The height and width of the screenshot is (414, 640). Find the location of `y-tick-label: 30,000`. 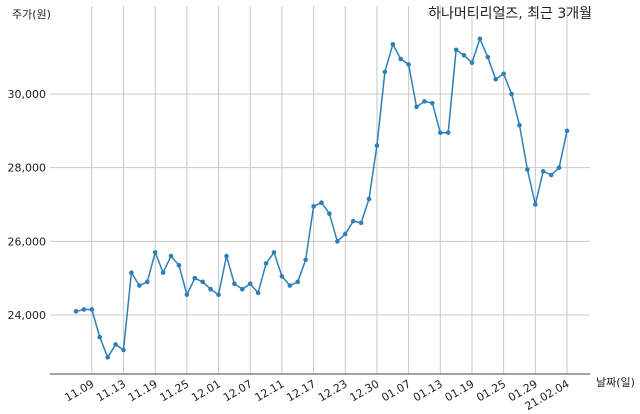

y-tick-label: 30,000 is located at coordinates (27, 94).